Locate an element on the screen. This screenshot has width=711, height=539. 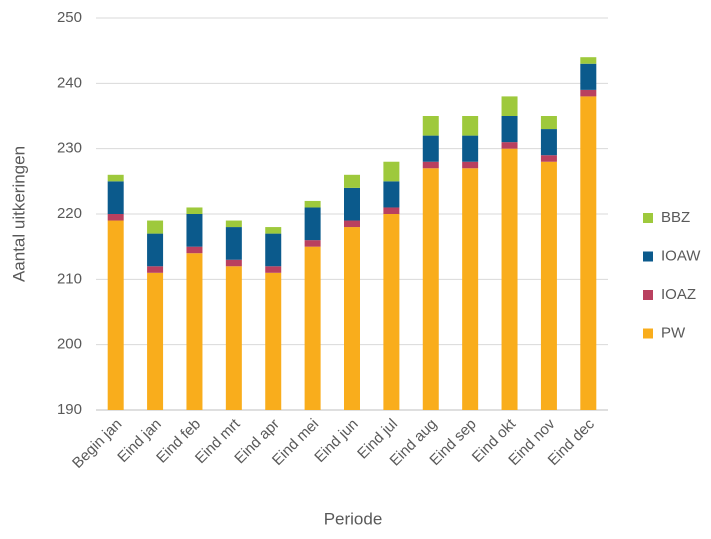
legend-label: IOAW is located at coordinates (681, 255).